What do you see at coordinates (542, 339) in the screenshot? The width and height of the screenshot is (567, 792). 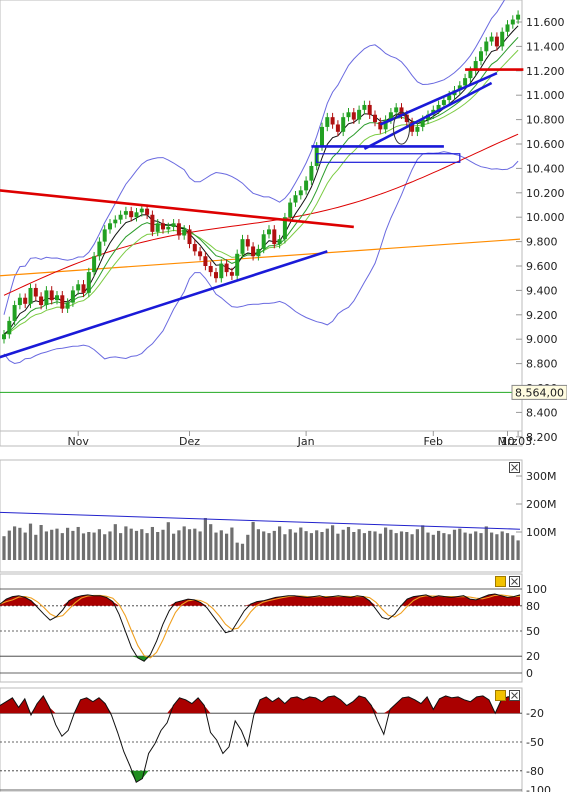 I see `price-y-tick-label: 9.000` at bounding box center [542, 339].